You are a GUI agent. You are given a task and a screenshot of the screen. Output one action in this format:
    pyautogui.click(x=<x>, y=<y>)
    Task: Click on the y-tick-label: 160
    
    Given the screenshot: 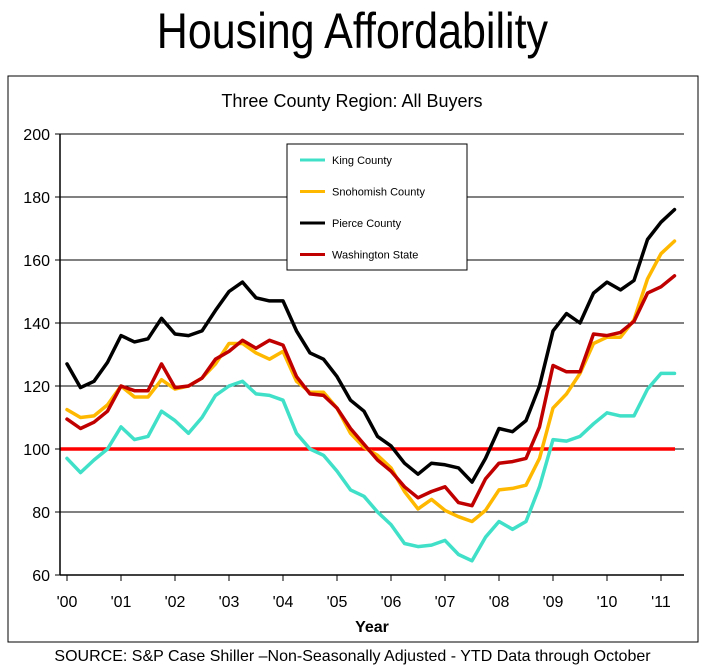 What is the action you would take?
    pyautogui.click(x=36, y=261)
    